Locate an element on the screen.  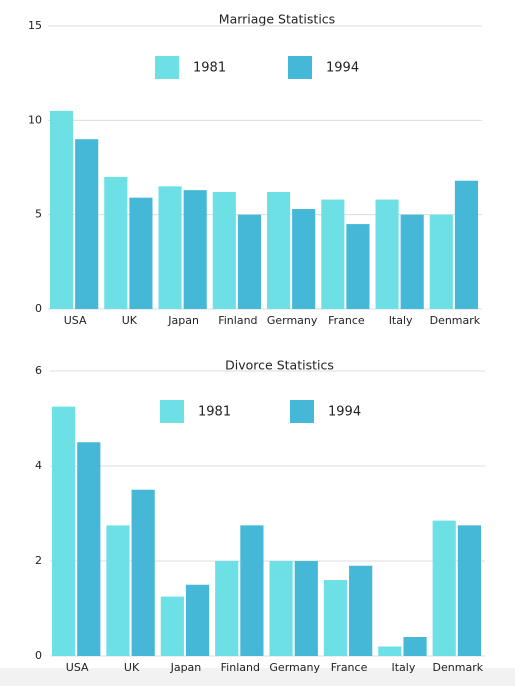
y-tick-label: 5 is located at coordinates (38, 214).